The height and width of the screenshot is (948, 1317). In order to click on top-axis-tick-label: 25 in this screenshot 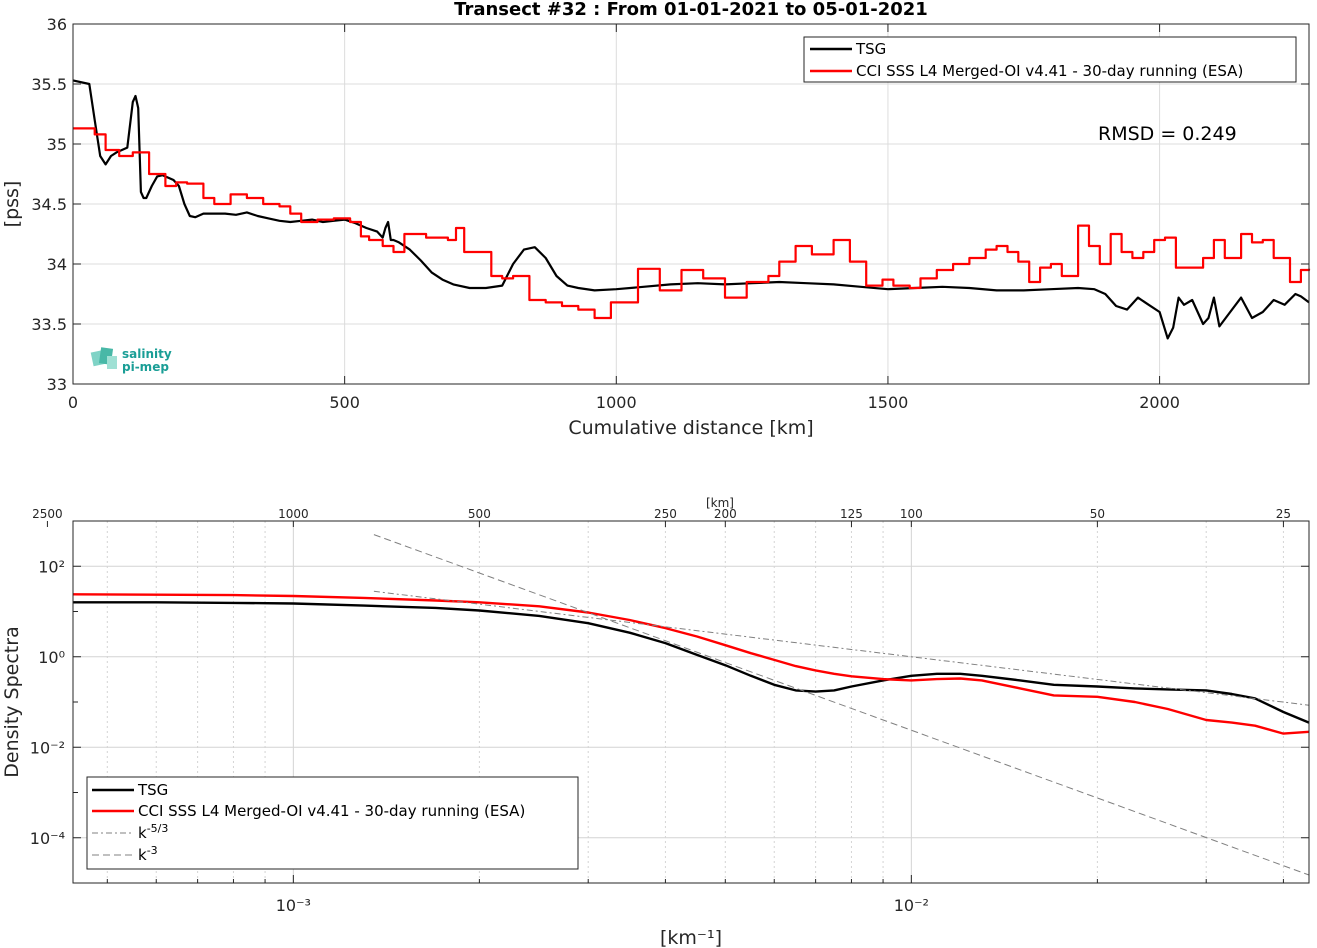, I will do `click(1283, 514)`.